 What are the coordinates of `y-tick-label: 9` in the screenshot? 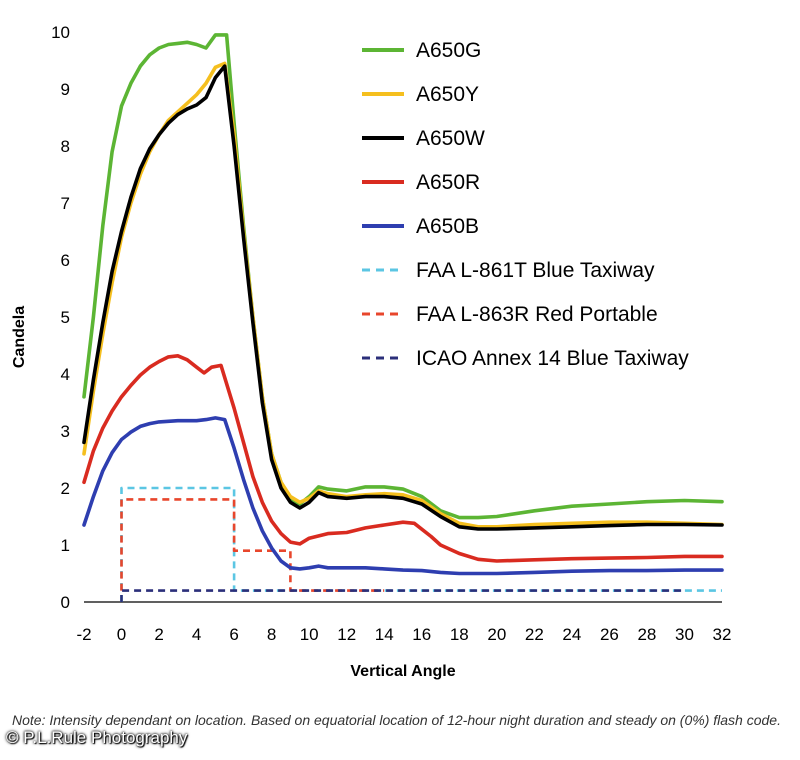 It's located at (65, 89).